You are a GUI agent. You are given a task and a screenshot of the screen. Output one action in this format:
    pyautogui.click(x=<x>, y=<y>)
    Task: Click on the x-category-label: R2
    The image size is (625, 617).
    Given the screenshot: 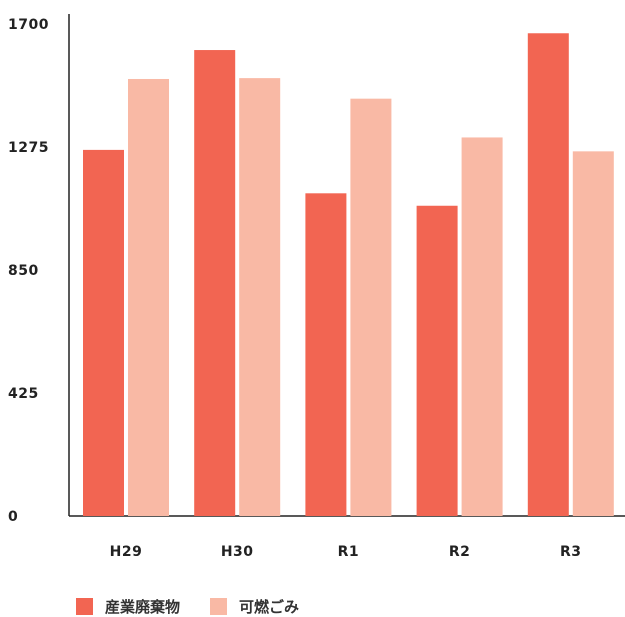 What is the action you would take?
    pyautogui.click(x=460, y=552)
    